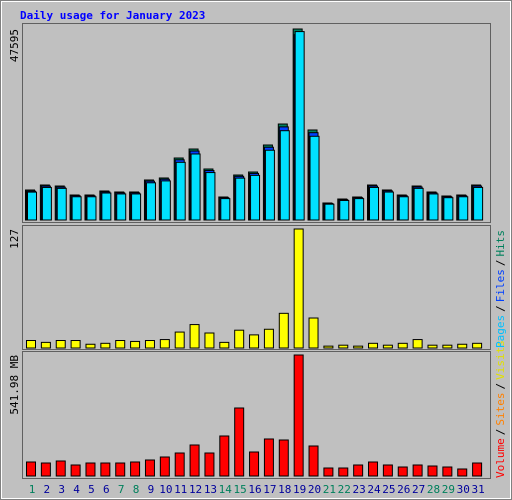 The width and height of the screenshot is (512, 500). I want to click on x-tick-label: 24, so click(374, 489).